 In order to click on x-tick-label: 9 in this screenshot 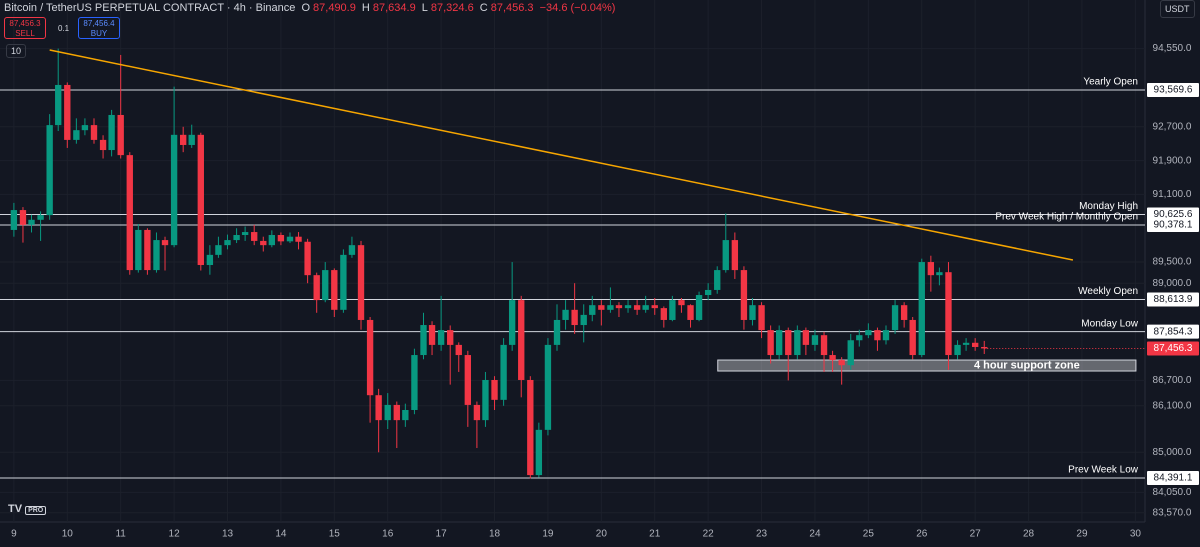, I will do `click(14, 534)`.